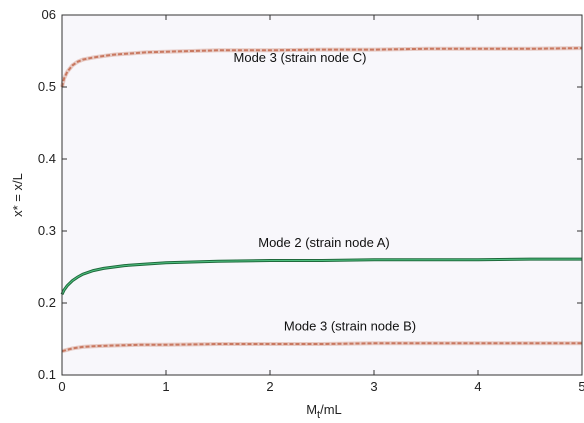 The width and height of the screenshot is (584, 423). I want to click on x-tick-label: 0, so click(61, 386).